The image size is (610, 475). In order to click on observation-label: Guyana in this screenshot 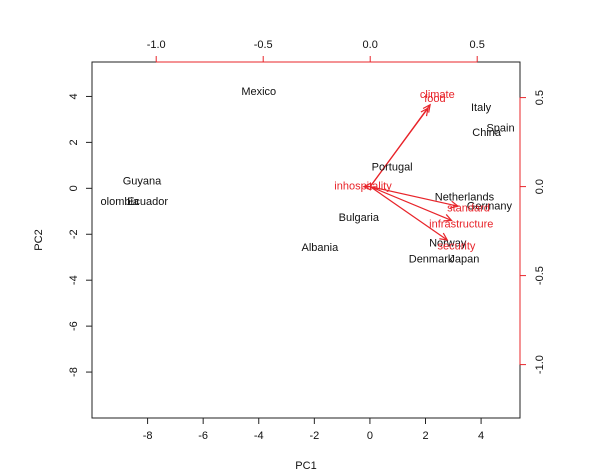, I will do `click(142, 181)`.